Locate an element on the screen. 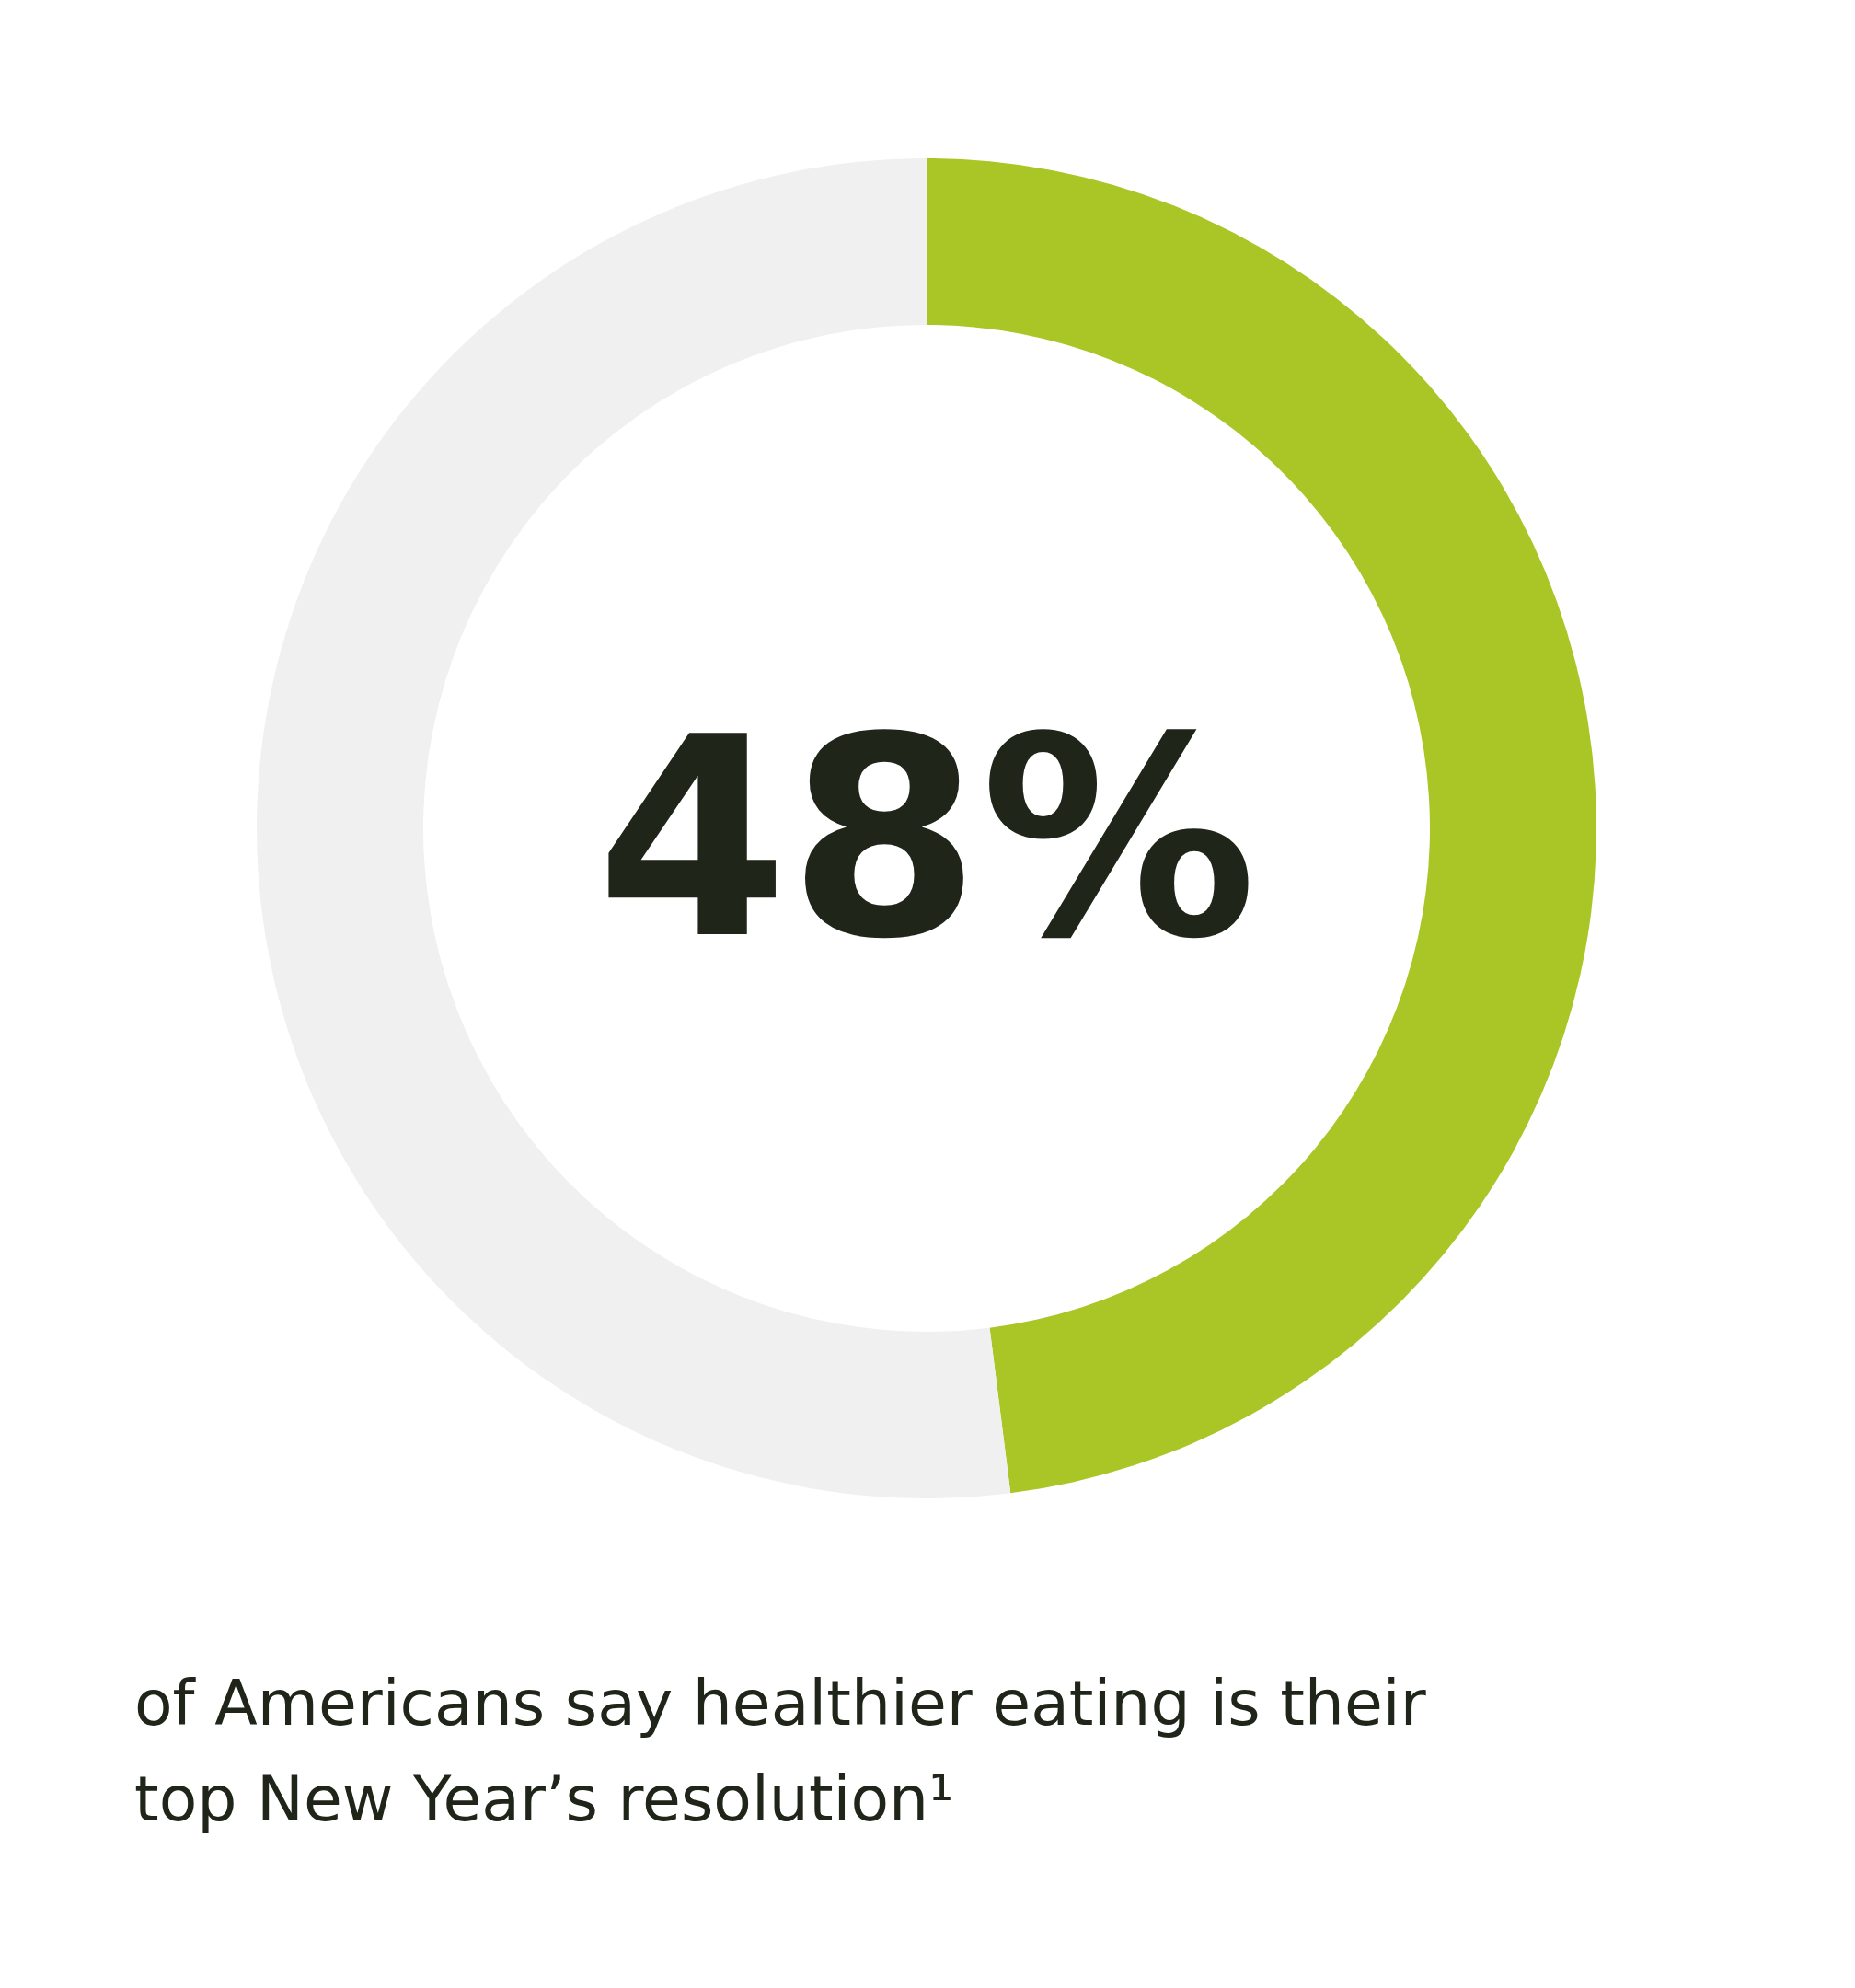 The height and width of the screenshot is (1988, 1855). data-label: 48% is located at coordinates (926, 839).